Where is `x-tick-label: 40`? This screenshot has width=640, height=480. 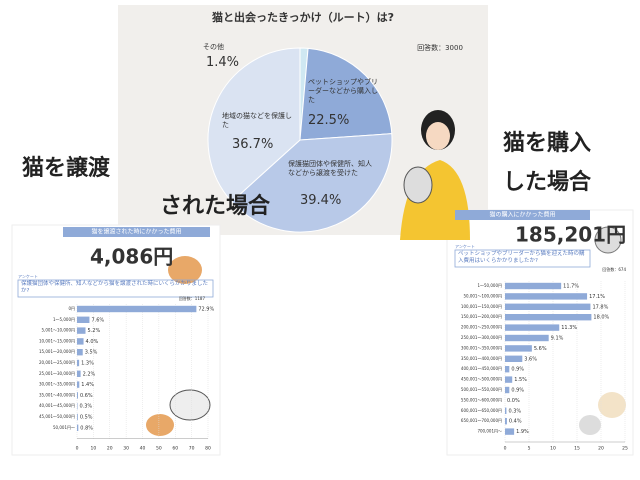
x-tick-label: 40 is located at coordinates (143, 449).